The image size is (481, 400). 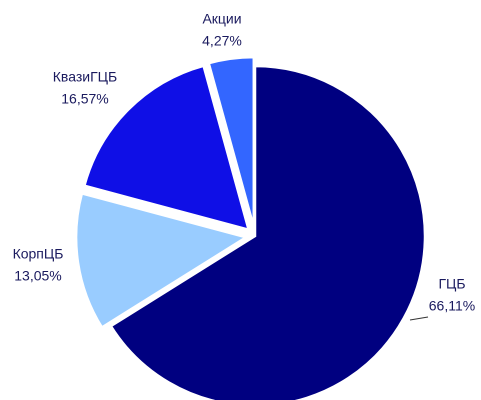 I want to click on slice-value-label: 66,11%, so click(x=452, y=306).